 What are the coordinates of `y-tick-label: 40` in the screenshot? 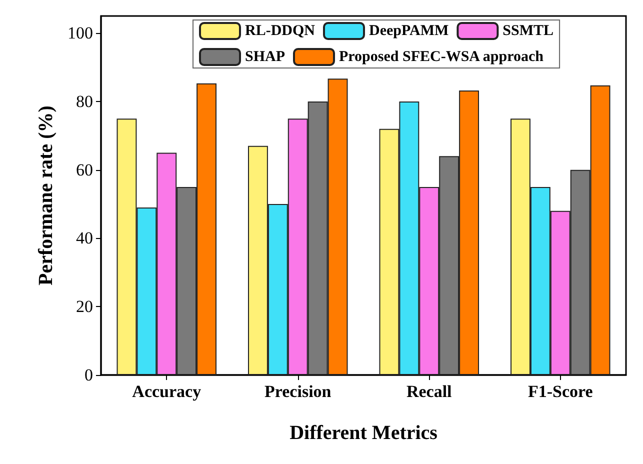 It's located at (84, 238).